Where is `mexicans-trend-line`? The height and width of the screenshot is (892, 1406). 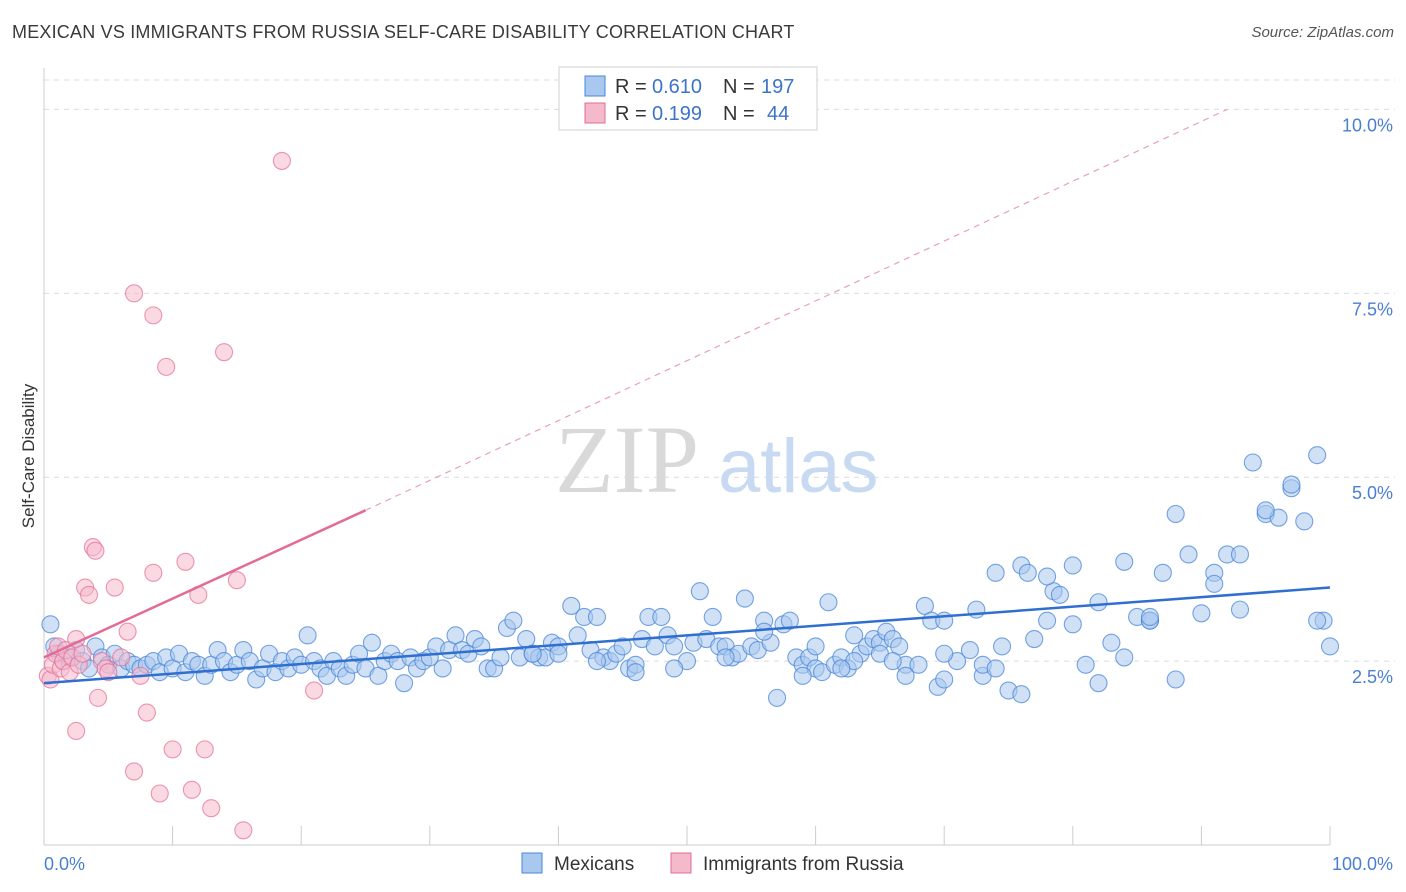 mexicans-trend-line is located at coordinates (687, 635).